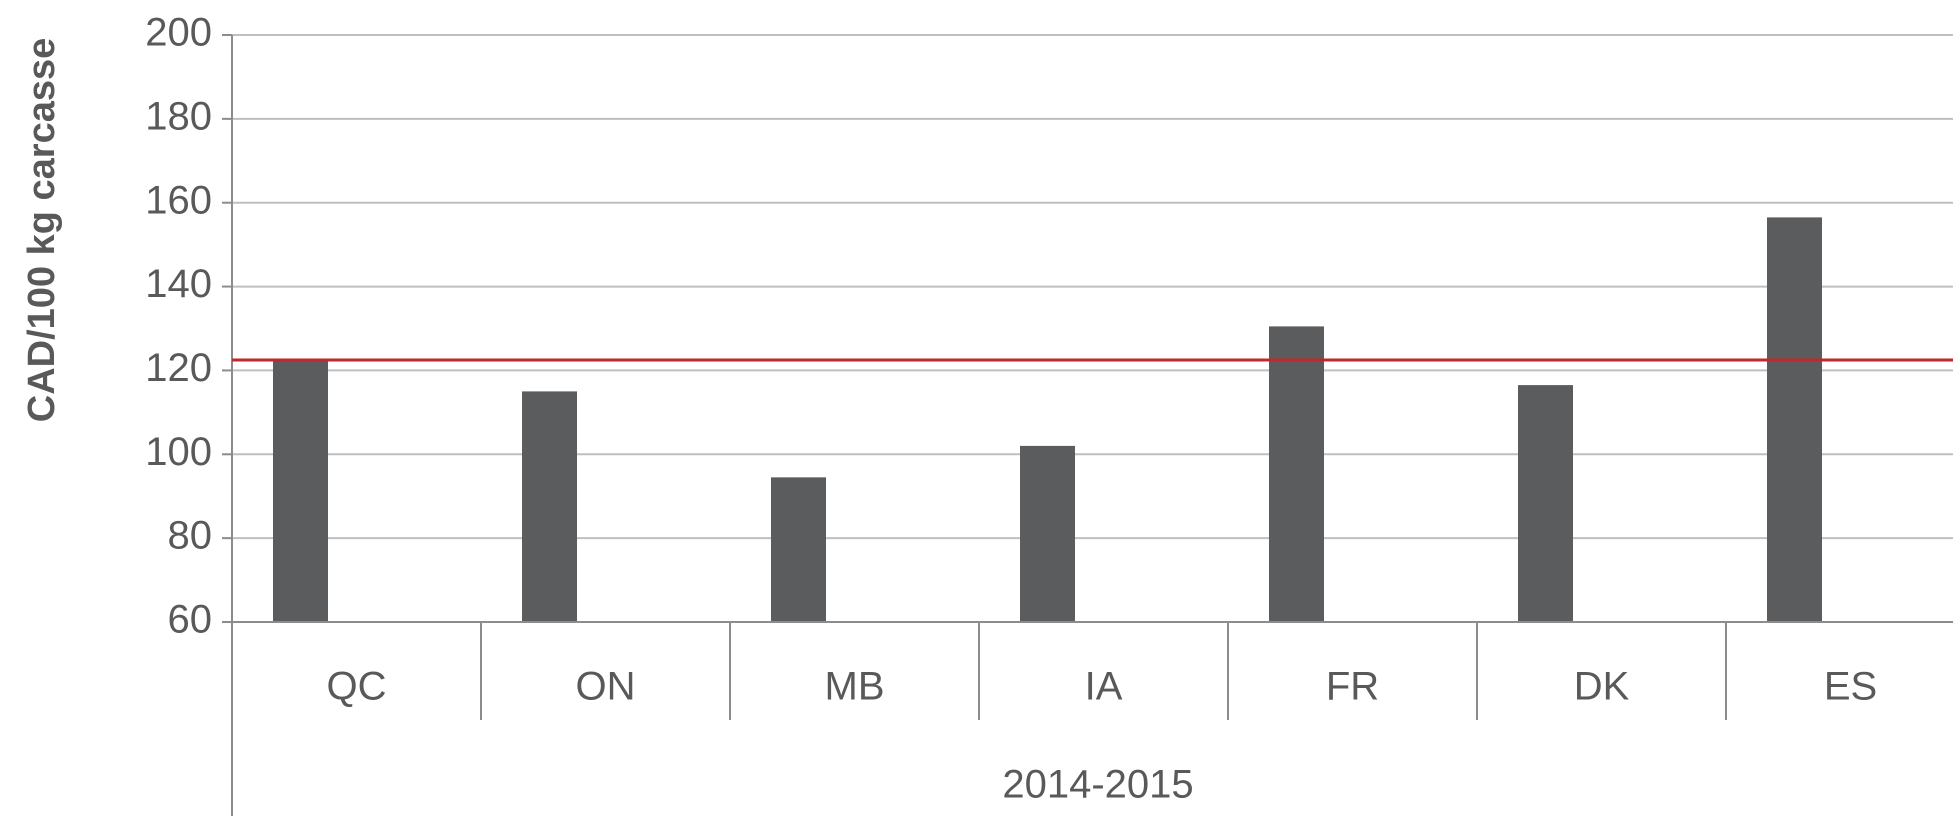  Describe the element at coordinates (1352, 687) in the screenshot. I see `x-tick-label: FR` at that location.